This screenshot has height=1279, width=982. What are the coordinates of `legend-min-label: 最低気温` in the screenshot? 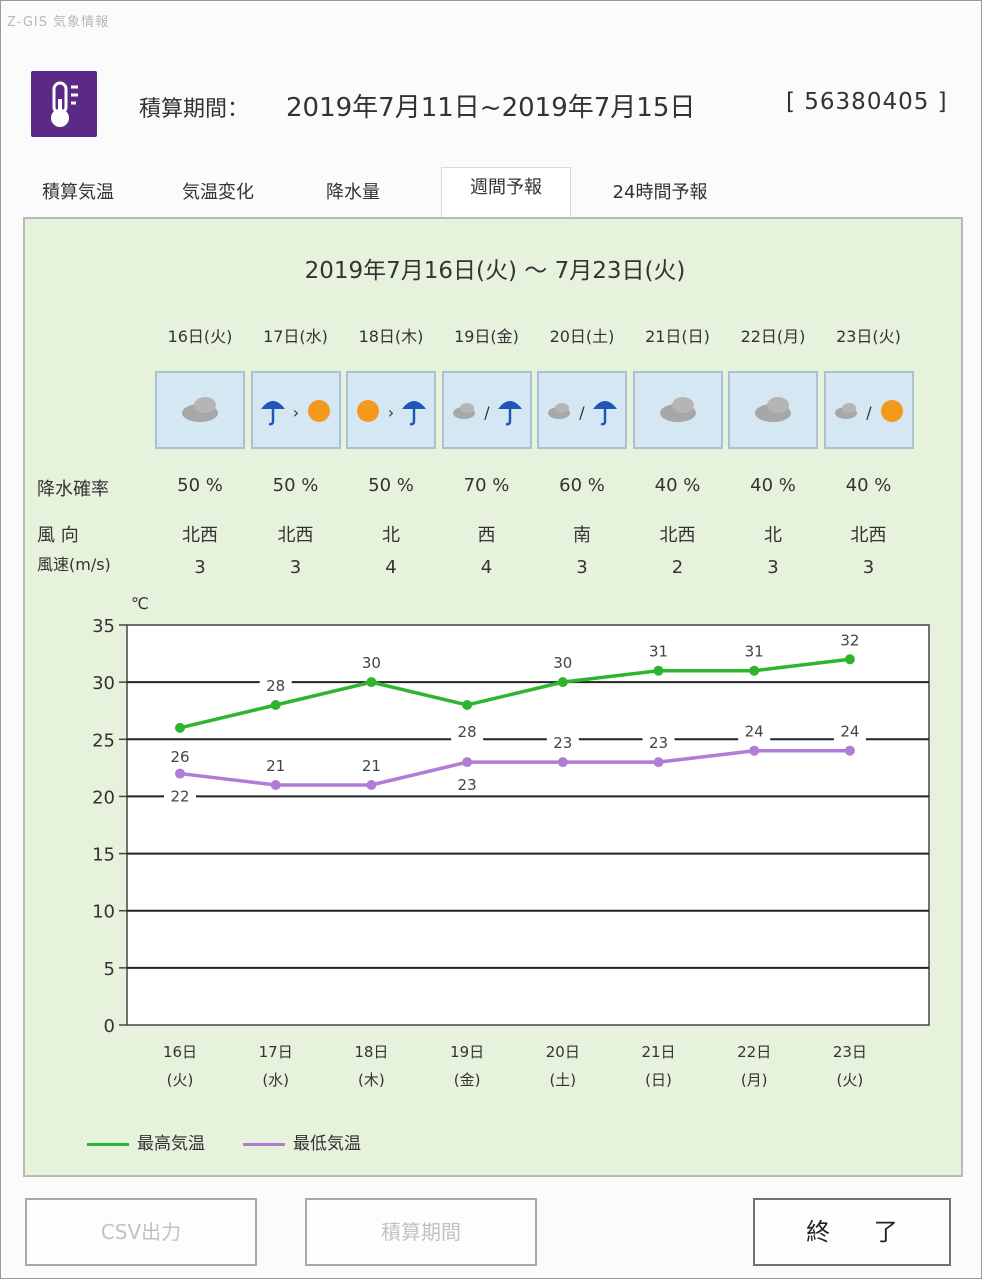 It's located at (327, 1144).